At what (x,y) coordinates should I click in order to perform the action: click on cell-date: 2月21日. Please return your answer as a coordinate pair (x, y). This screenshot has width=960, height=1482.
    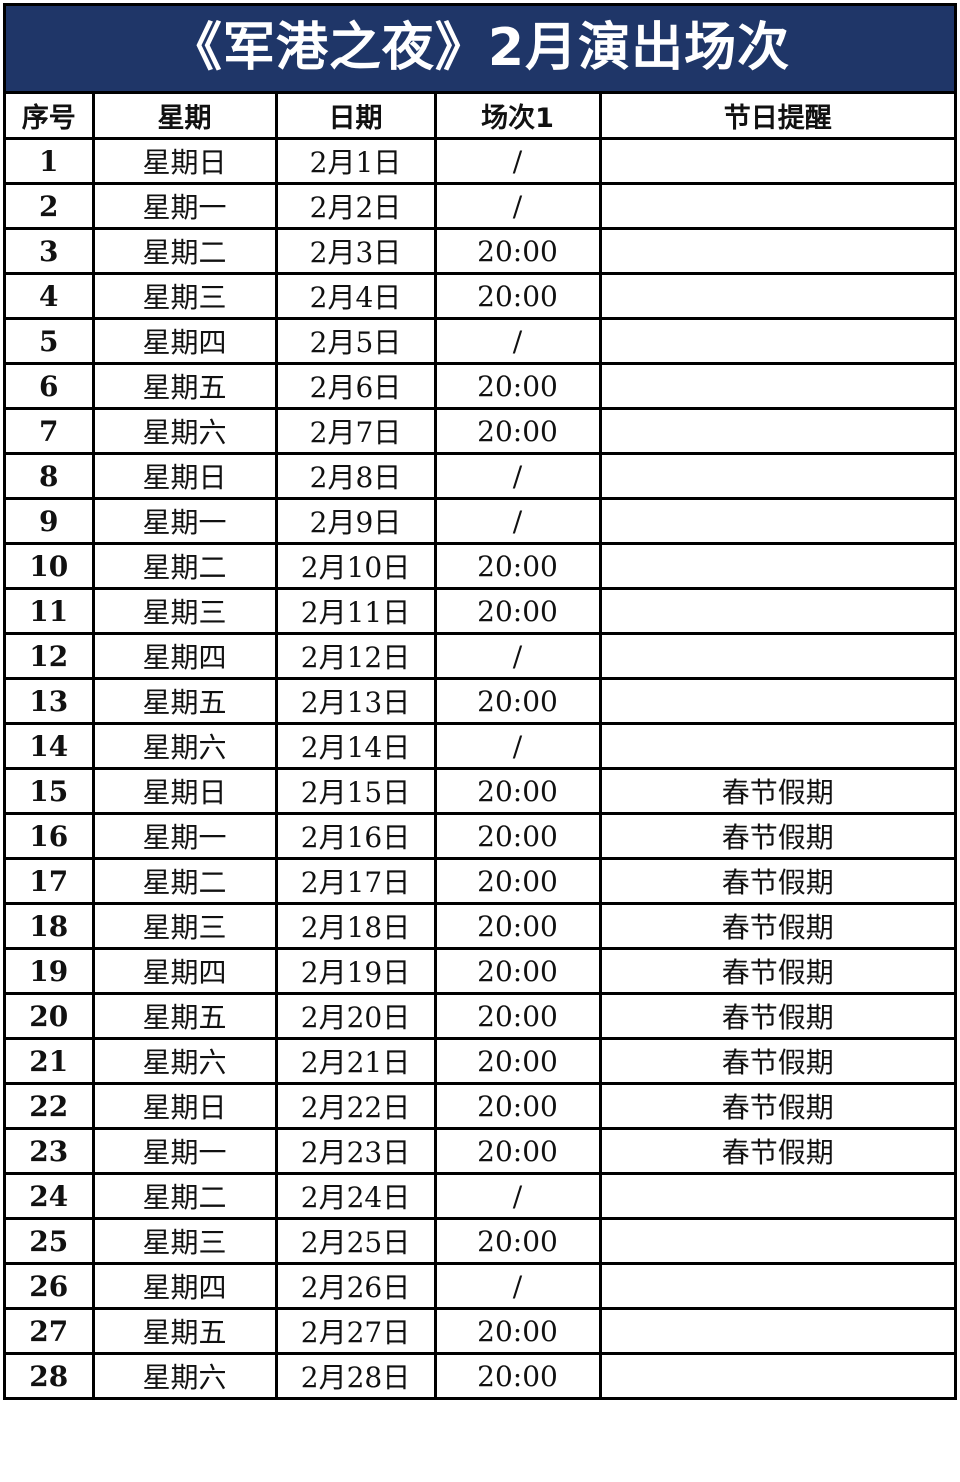
    Looking at the image, I should click on (355, 1061).